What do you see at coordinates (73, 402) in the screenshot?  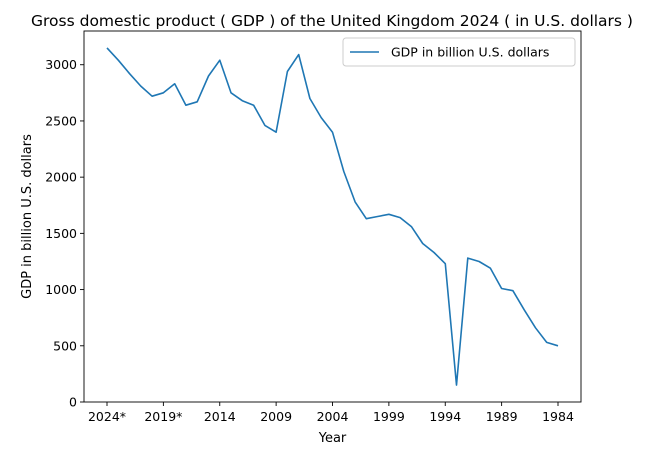 I see `y-tick-label-0: 0` at bounding box center [73, 402].